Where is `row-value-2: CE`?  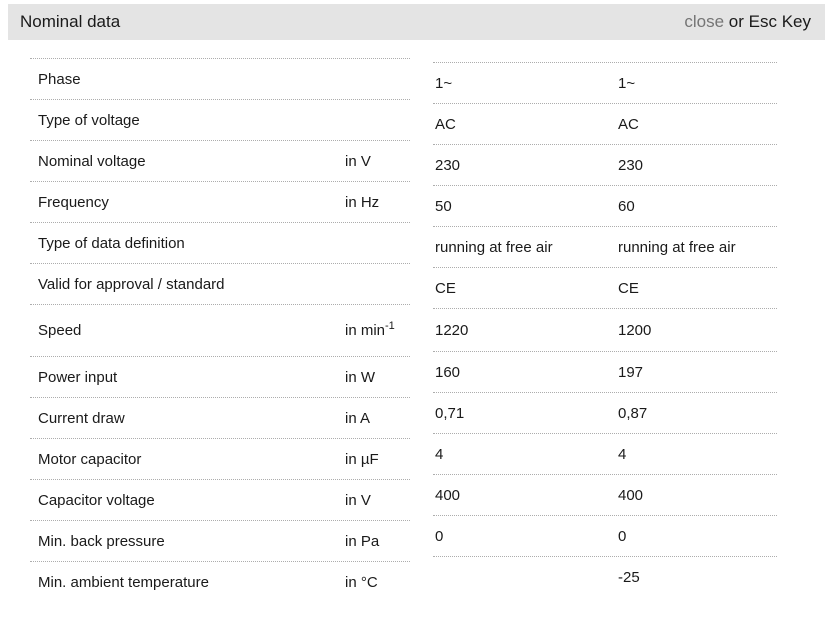
row-value-2: CE is located at coordinates (628, 288).